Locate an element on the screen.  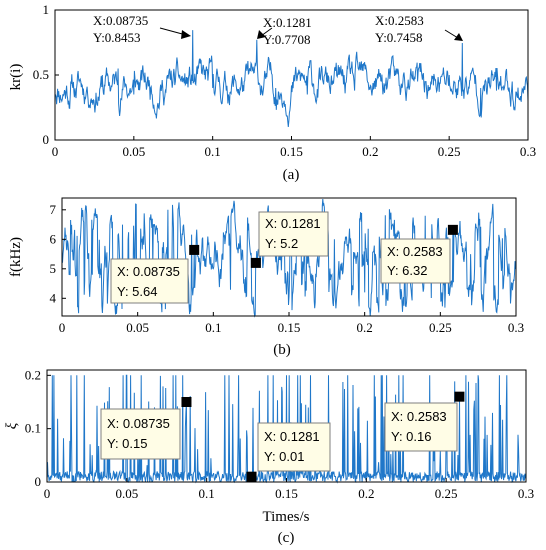
panel-c-caption: (c) is located at coordinates (286, 538).